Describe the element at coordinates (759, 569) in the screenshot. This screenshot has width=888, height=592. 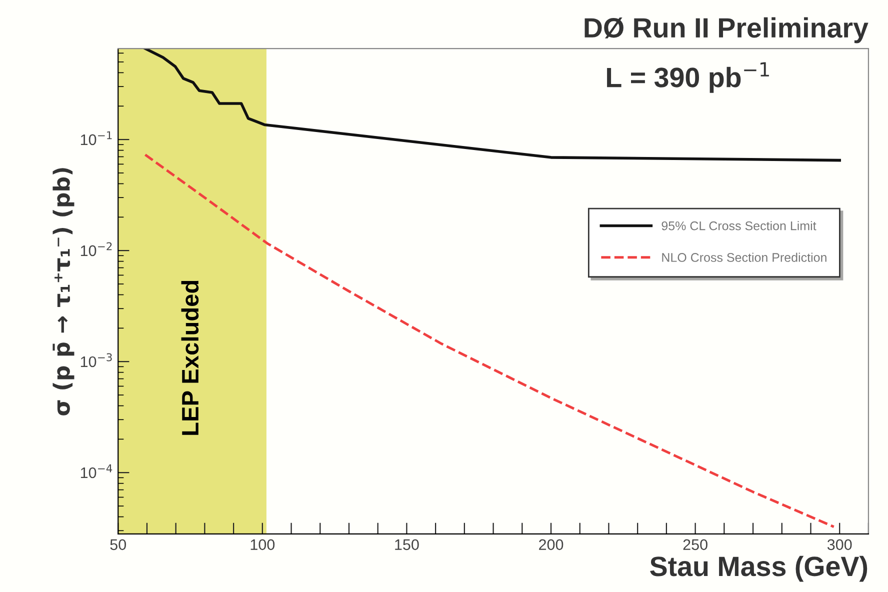
I see `x-axis-title: Stau Mass (GeV)` at that location.